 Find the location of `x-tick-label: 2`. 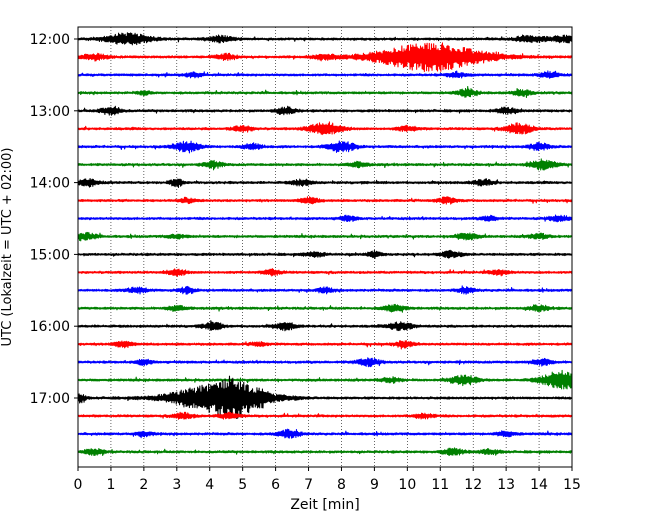

x-tick-label: 2 is located at coordinates (143, 485).